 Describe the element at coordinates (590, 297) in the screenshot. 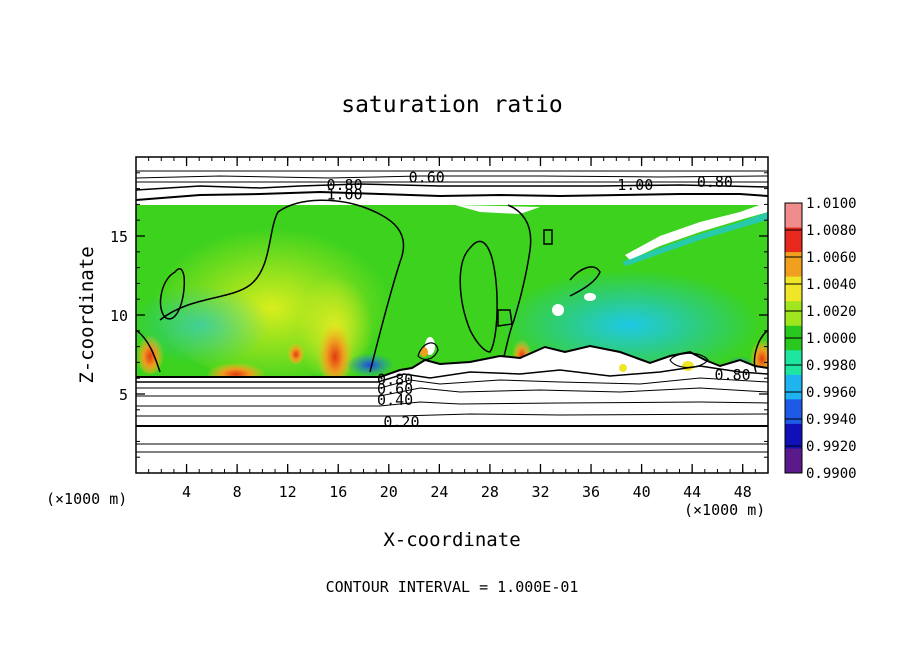

I see `pocket-34-white` at that location.